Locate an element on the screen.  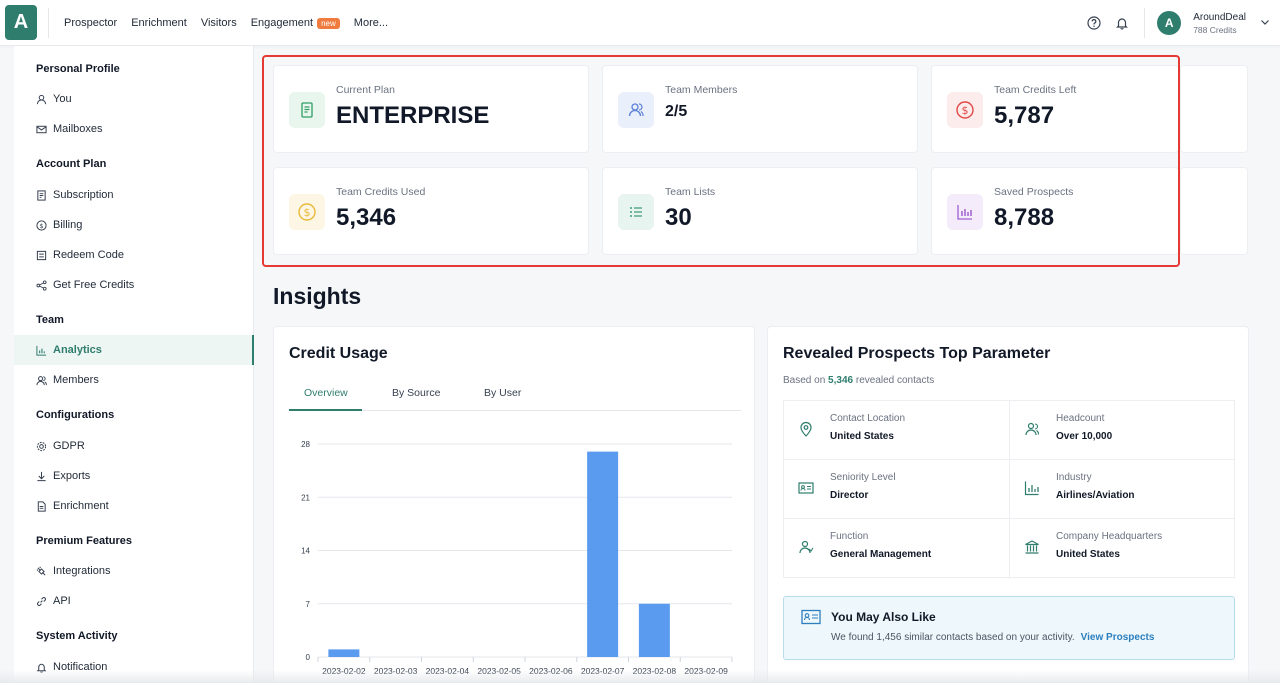
param-label: Contact Location is located at coordinates (868, 418).